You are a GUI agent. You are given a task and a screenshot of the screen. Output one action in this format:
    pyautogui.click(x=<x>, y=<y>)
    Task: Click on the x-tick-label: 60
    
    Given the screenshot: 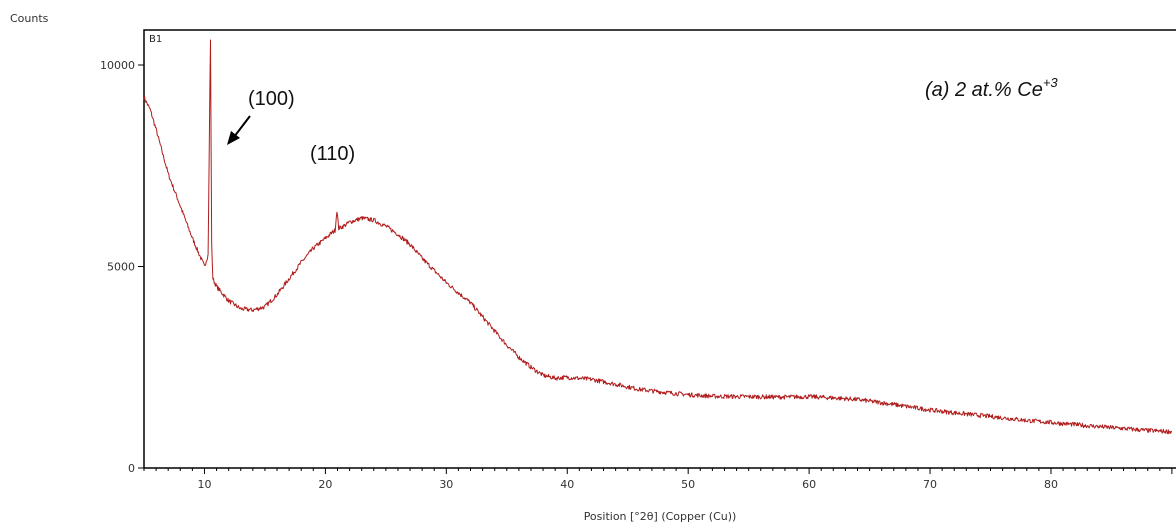 What is the action you would take?
    pyautogui.click(x=809, y=484)
    